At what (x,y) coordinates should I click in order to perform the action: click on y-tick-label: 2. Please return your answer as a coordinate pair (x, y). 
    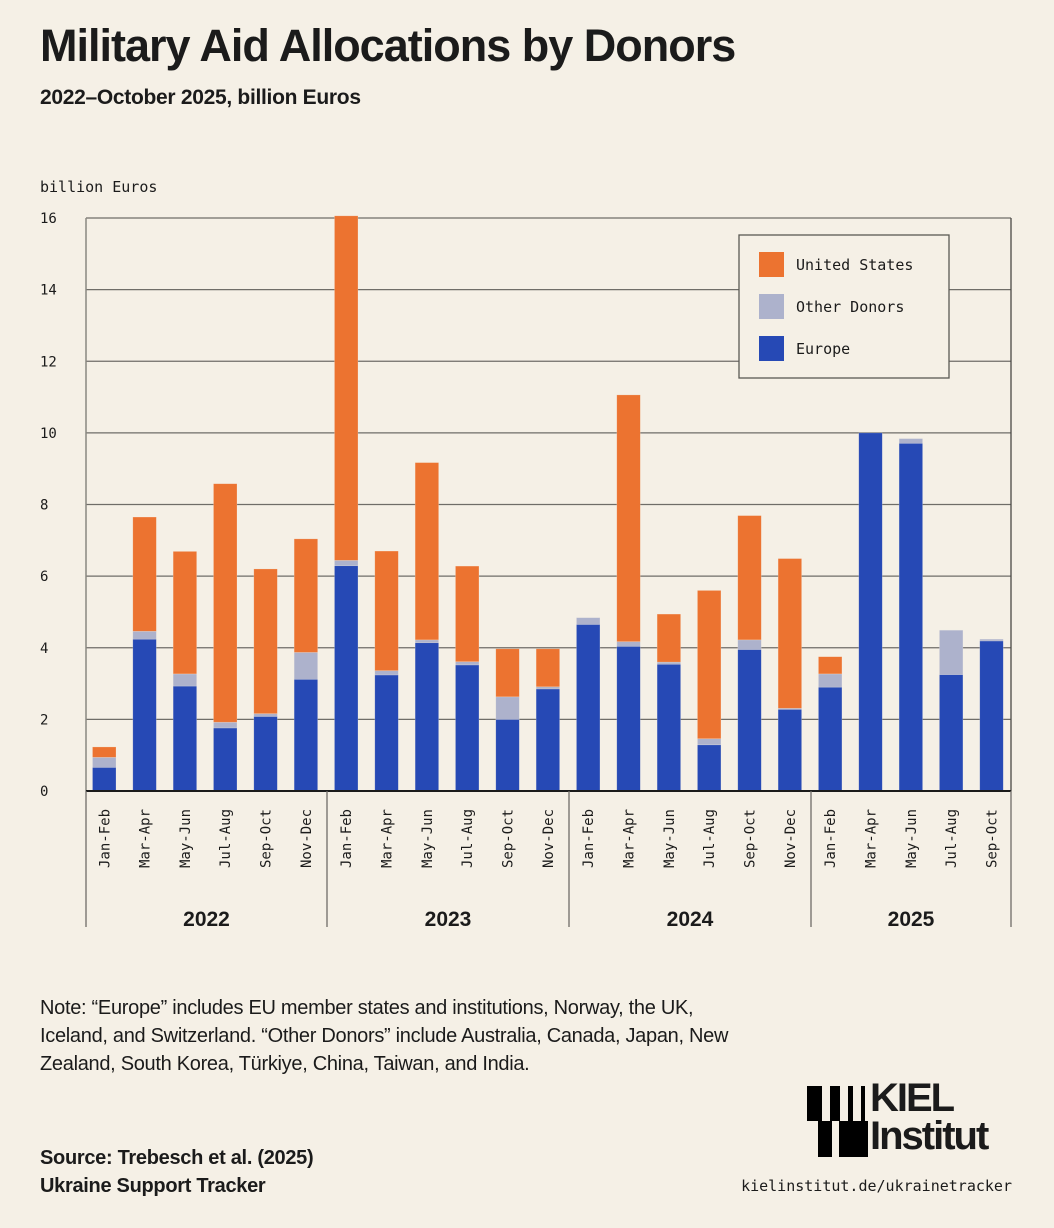
    Looking at the image, I should click on (44, 720).